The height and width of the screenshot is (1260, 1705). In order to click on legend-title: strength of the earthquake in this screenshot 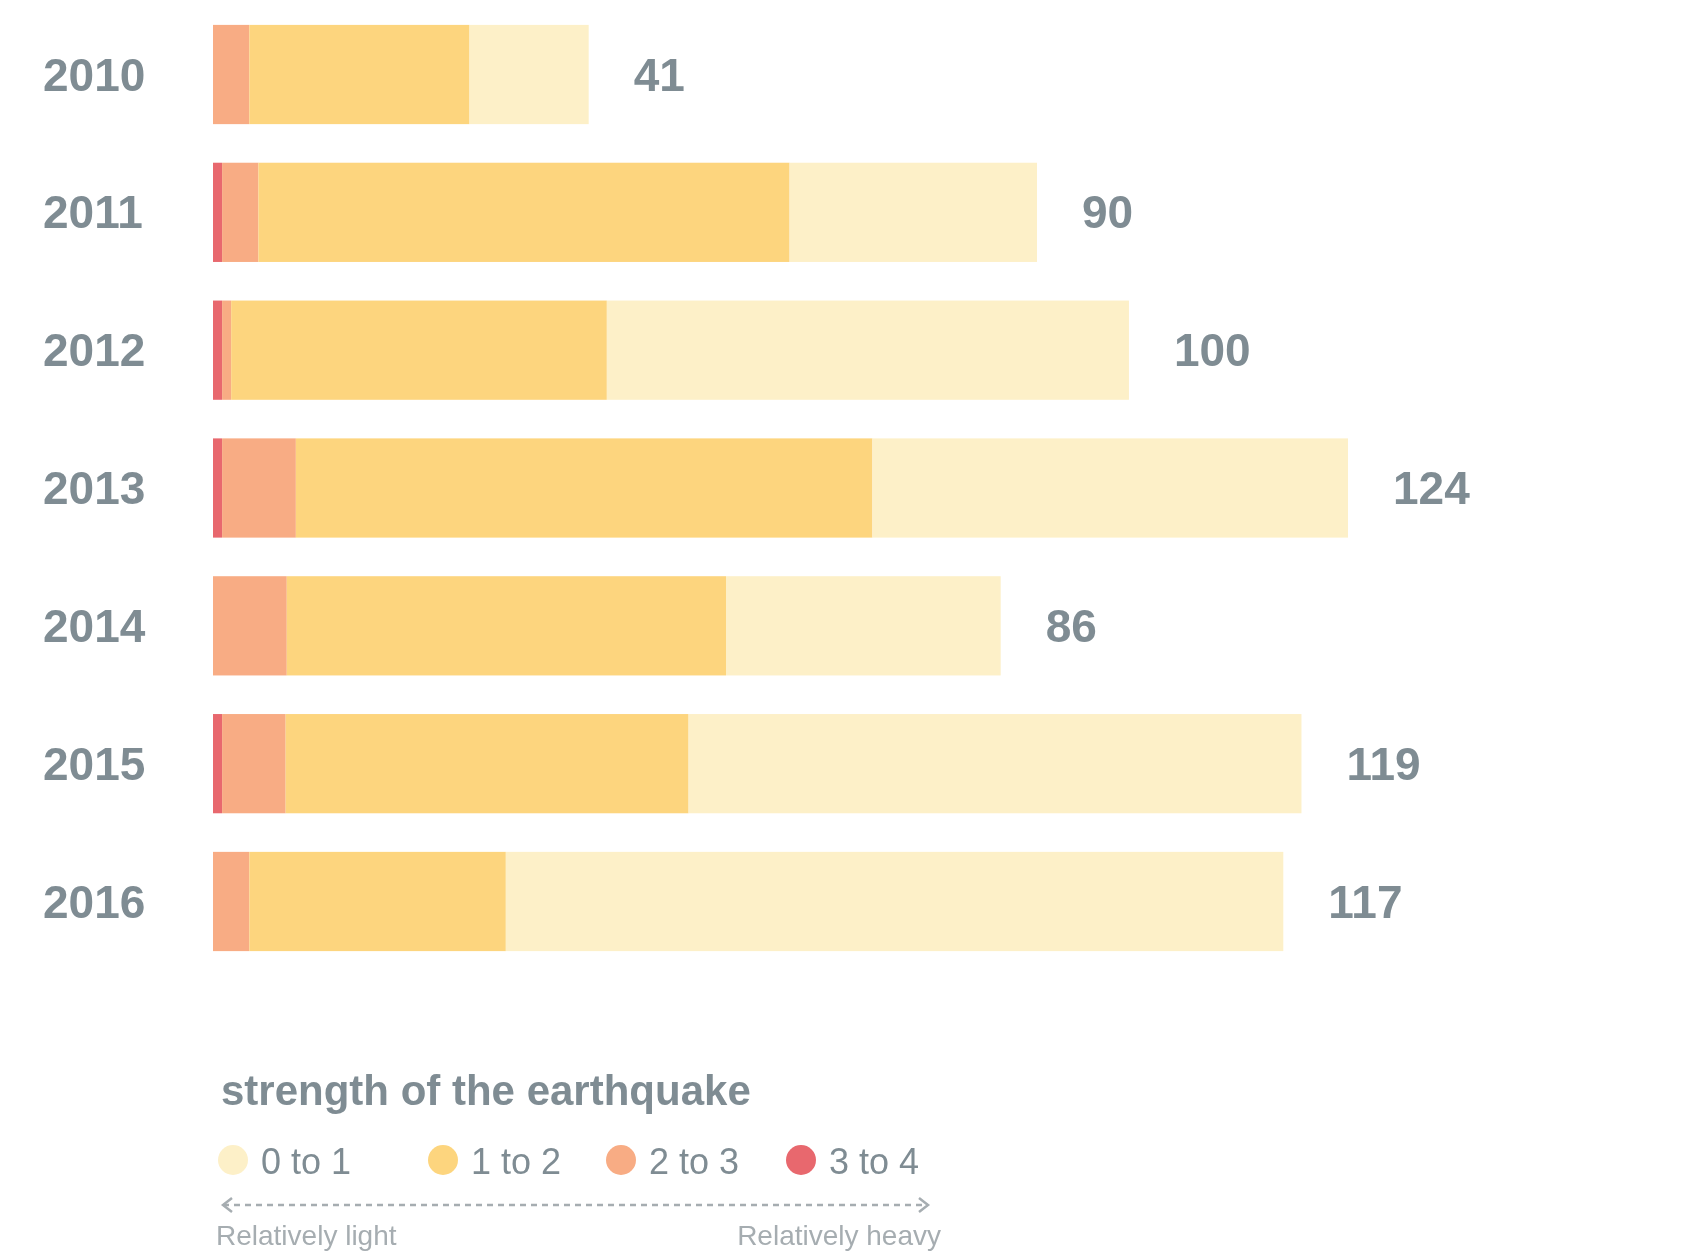, I will do `click(486, 1090)`.